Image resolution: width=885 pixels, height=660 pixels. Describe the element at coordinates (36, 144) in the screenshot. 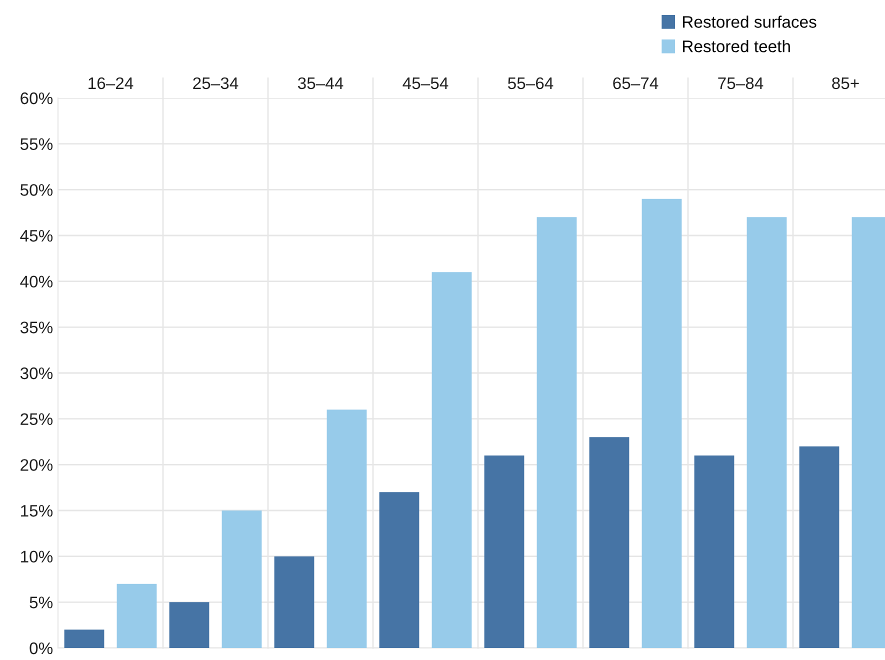

I see `y-tick-label: 55%` at that location.